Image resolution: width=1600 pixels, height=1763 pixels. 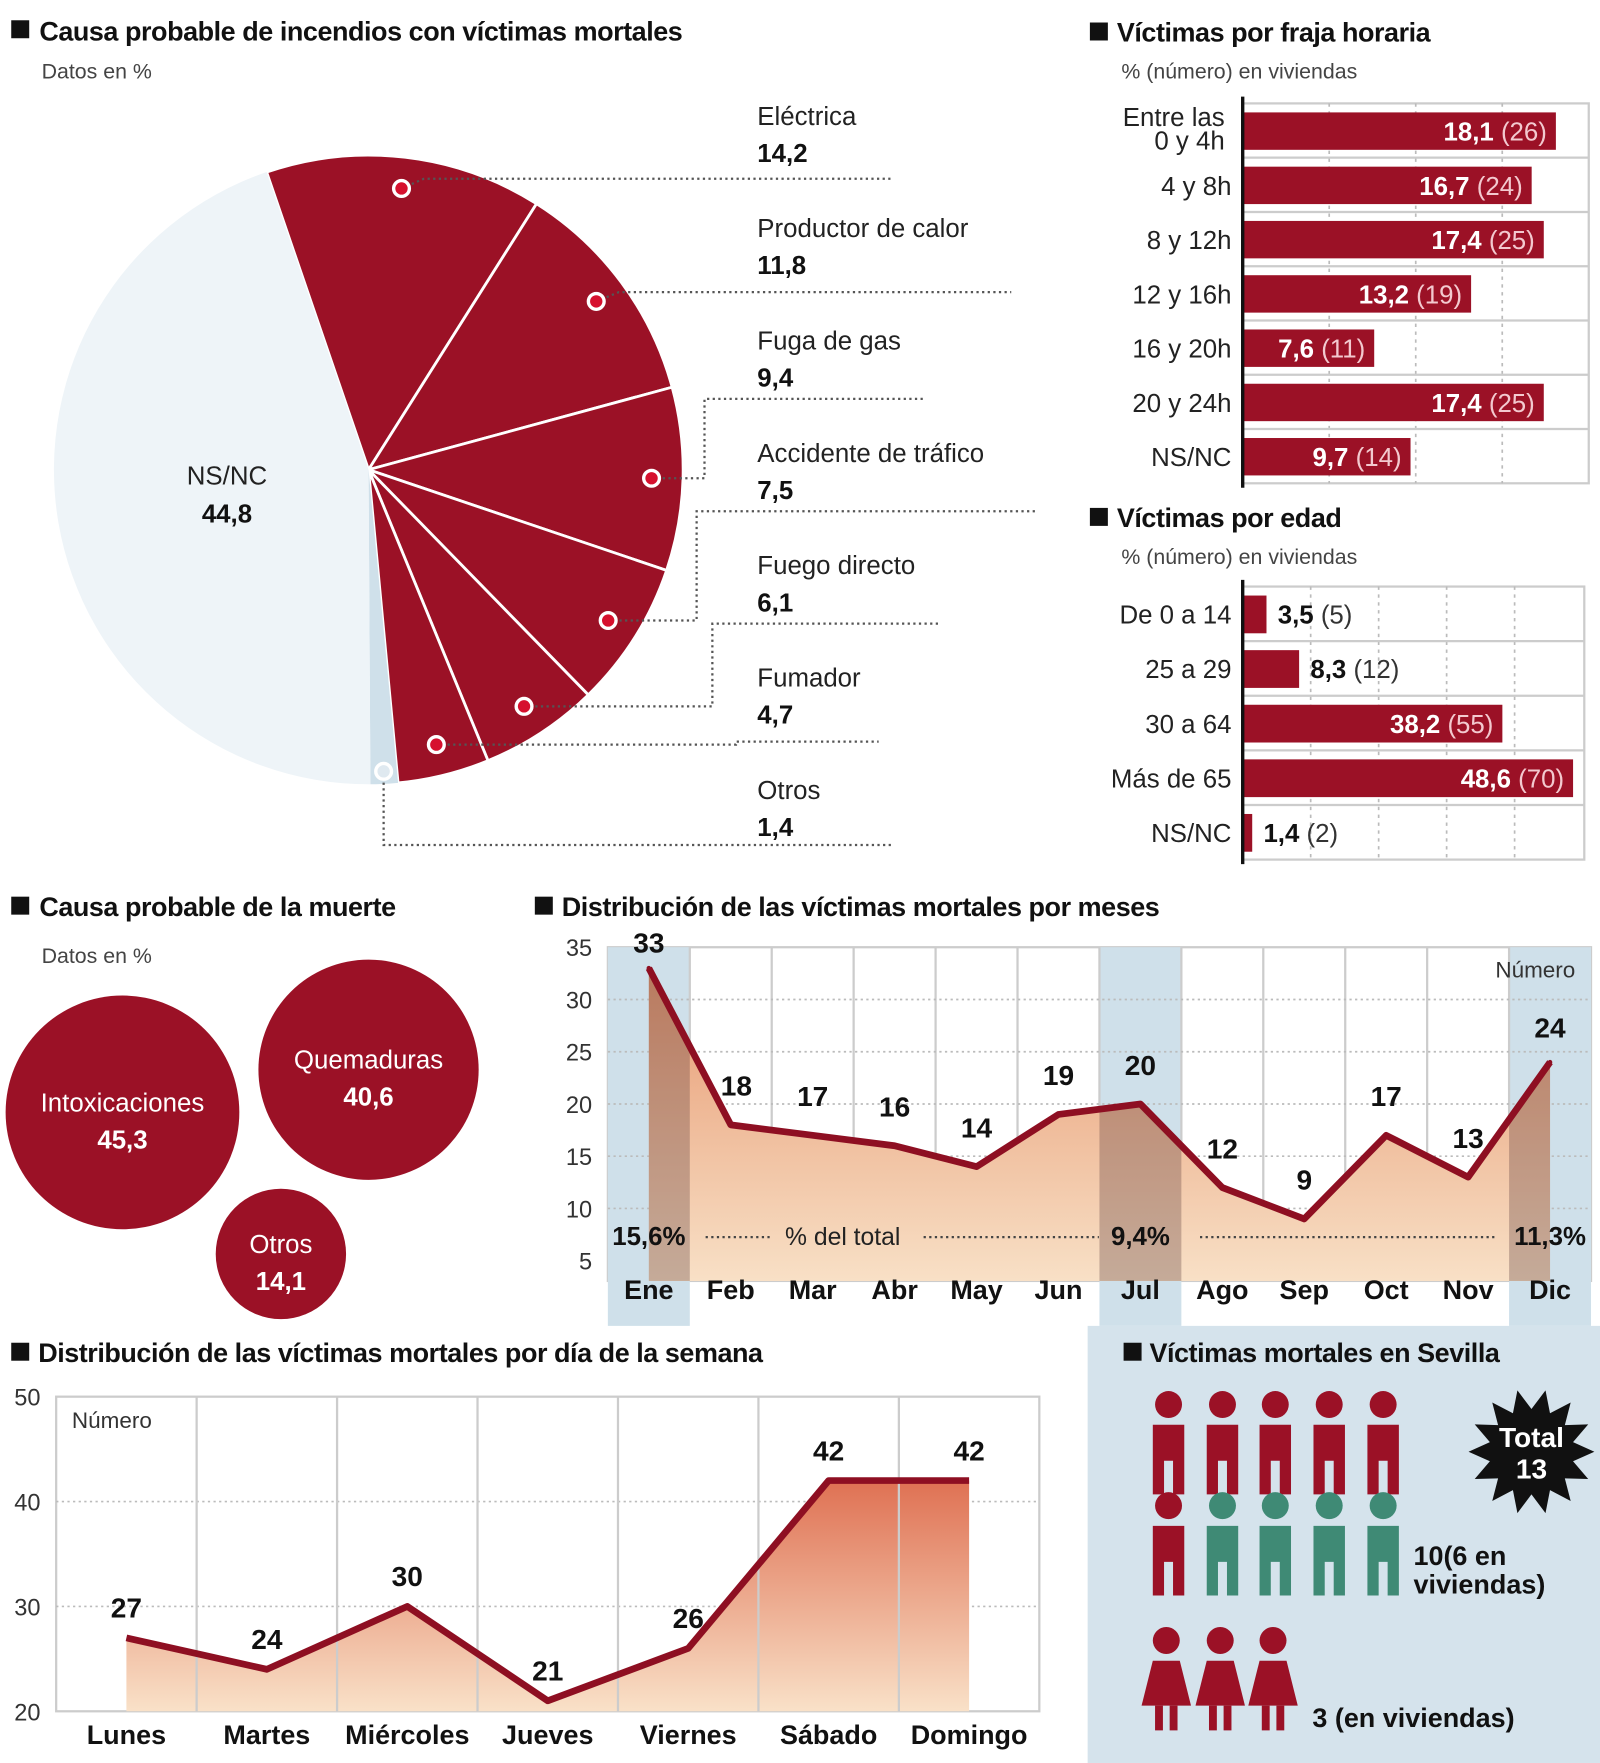 What do you see at coordinates (547, 1671) in the screenshot?
I see `data-label: 21` at bounding box center [547, 1671].